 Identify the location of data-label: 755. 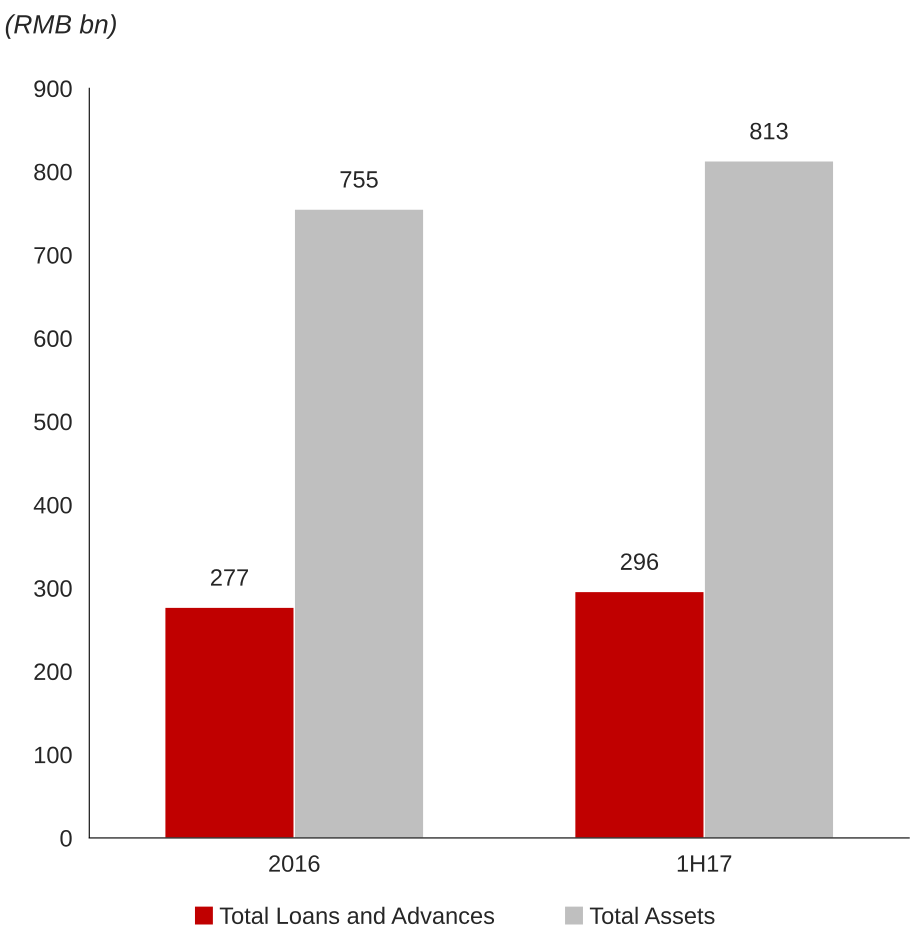
(359, 179).